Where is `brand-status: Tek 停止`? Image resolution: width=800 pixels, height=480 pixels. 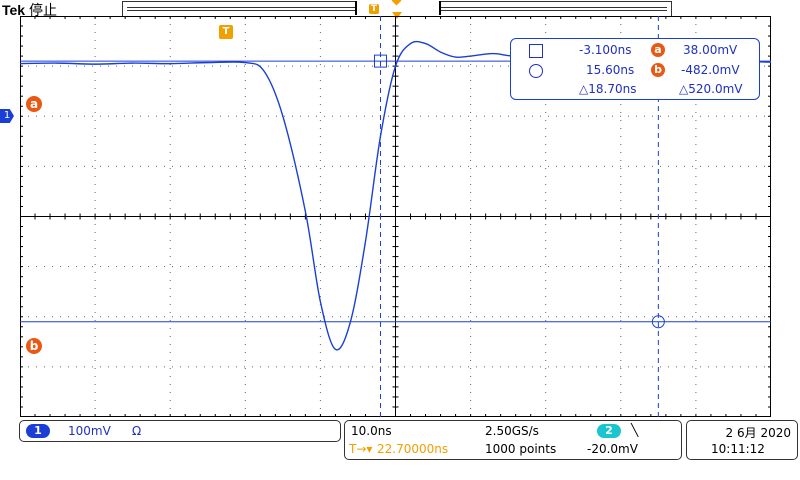 brand-status: Tek 停止 is located at coordinates (29, 10).